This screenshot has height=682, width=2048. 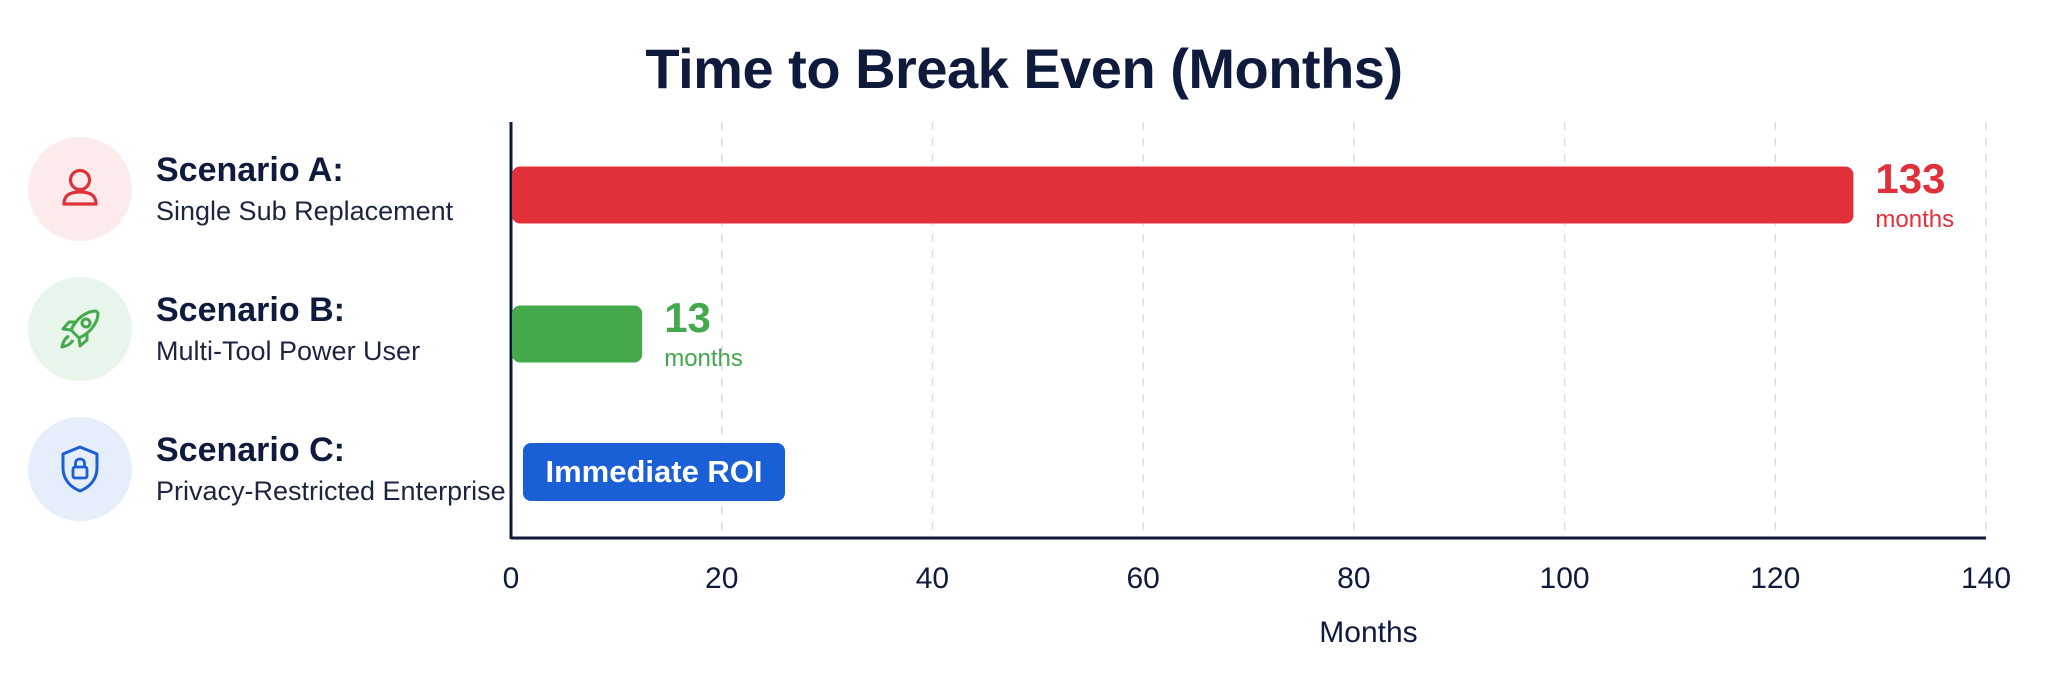 What do you see at coordinates (1353, 578) in the screenshot?
I see `x-tick-label-80: 80` at bounding box center [1353, 578].